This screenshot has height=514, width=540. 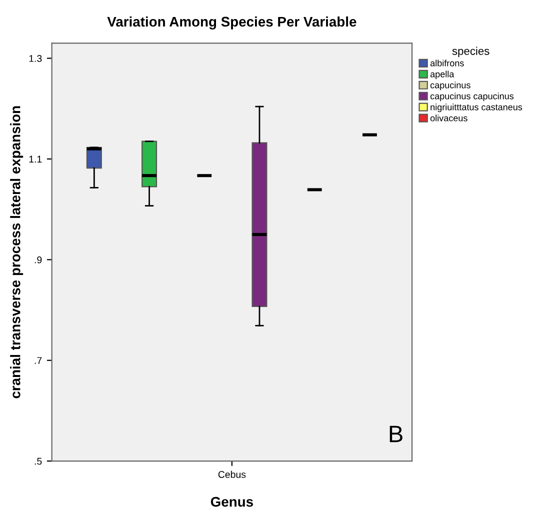 What do you see at coordinates (471, 52) in the screenshot?
I see `legend-title: species` at bounding box center [471, 52].